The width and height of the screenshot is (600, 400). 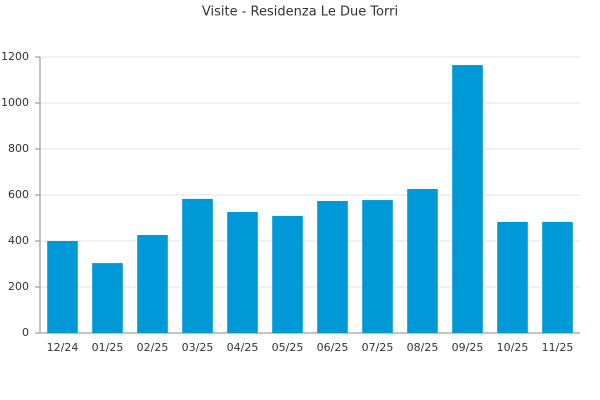 What do you see at coordinates (333, 347) in the screenshot?
I see `x-tick-label: 06/25` at bounding box center [333, 347].